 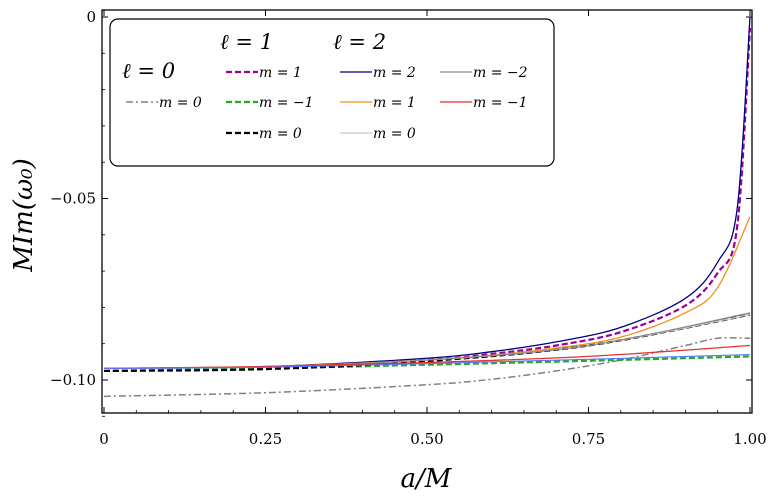 What do you see at coordinates (500, 73) in the screenshot?
I see `legend-label-l2-m-2: m = −2` at bounding box center [500, 73].